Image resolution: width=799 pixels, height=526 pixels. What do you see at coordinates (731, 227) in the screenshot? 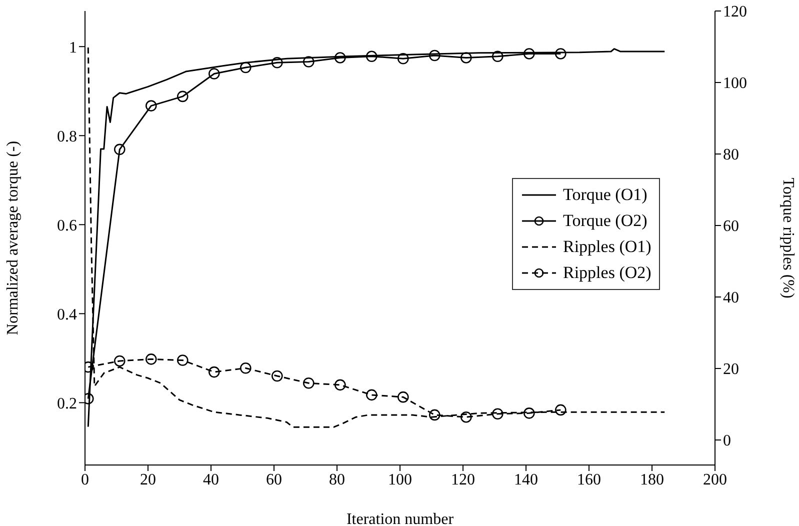
I see `y2-tick-label: 60` at bounding box center [731, 227].